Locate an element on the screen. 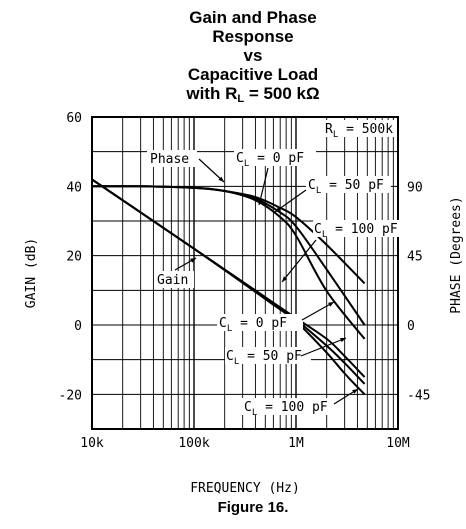  gain-label-bg is located at coordinates (174, 279).